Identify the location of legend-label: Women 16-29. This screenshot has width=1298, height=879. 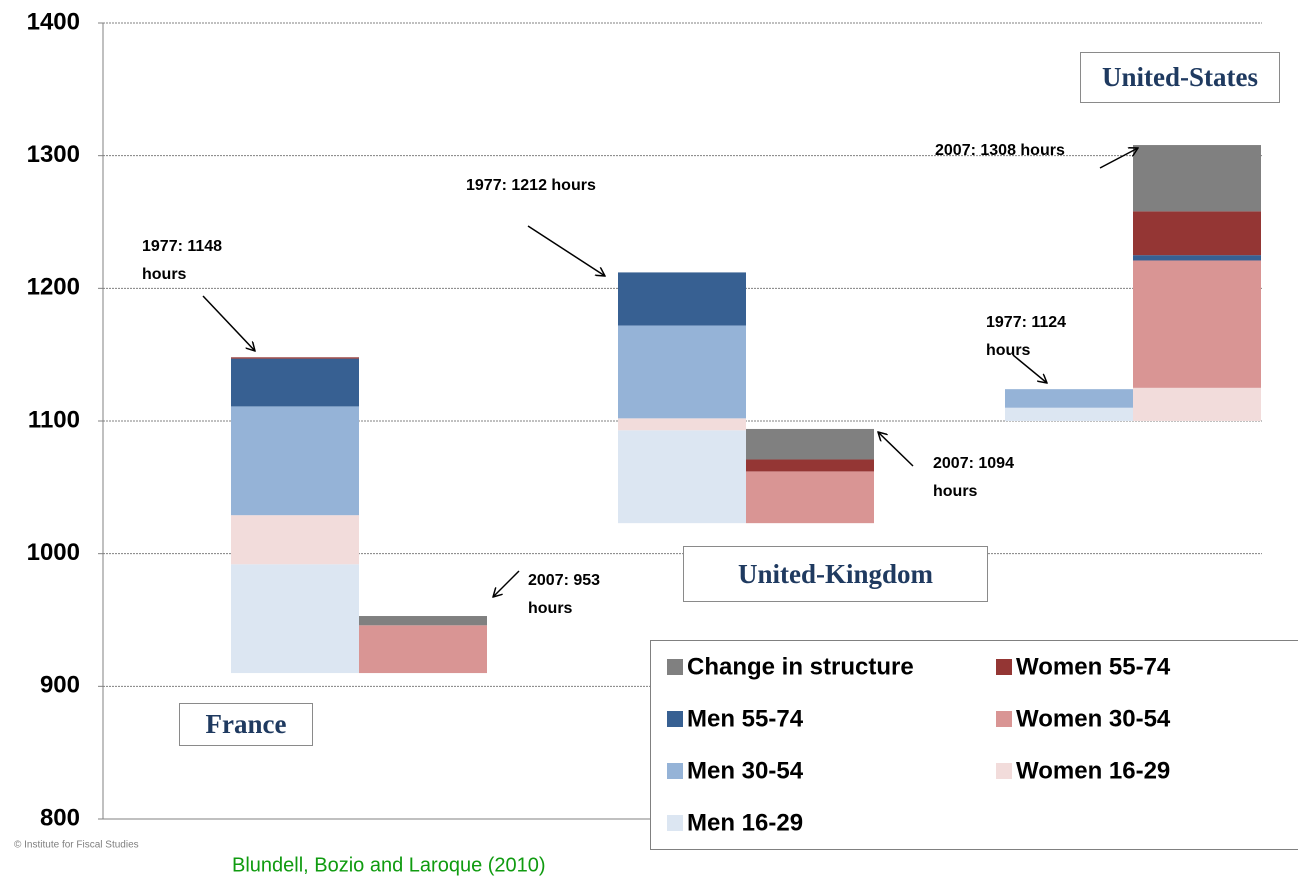
(1093, 770).